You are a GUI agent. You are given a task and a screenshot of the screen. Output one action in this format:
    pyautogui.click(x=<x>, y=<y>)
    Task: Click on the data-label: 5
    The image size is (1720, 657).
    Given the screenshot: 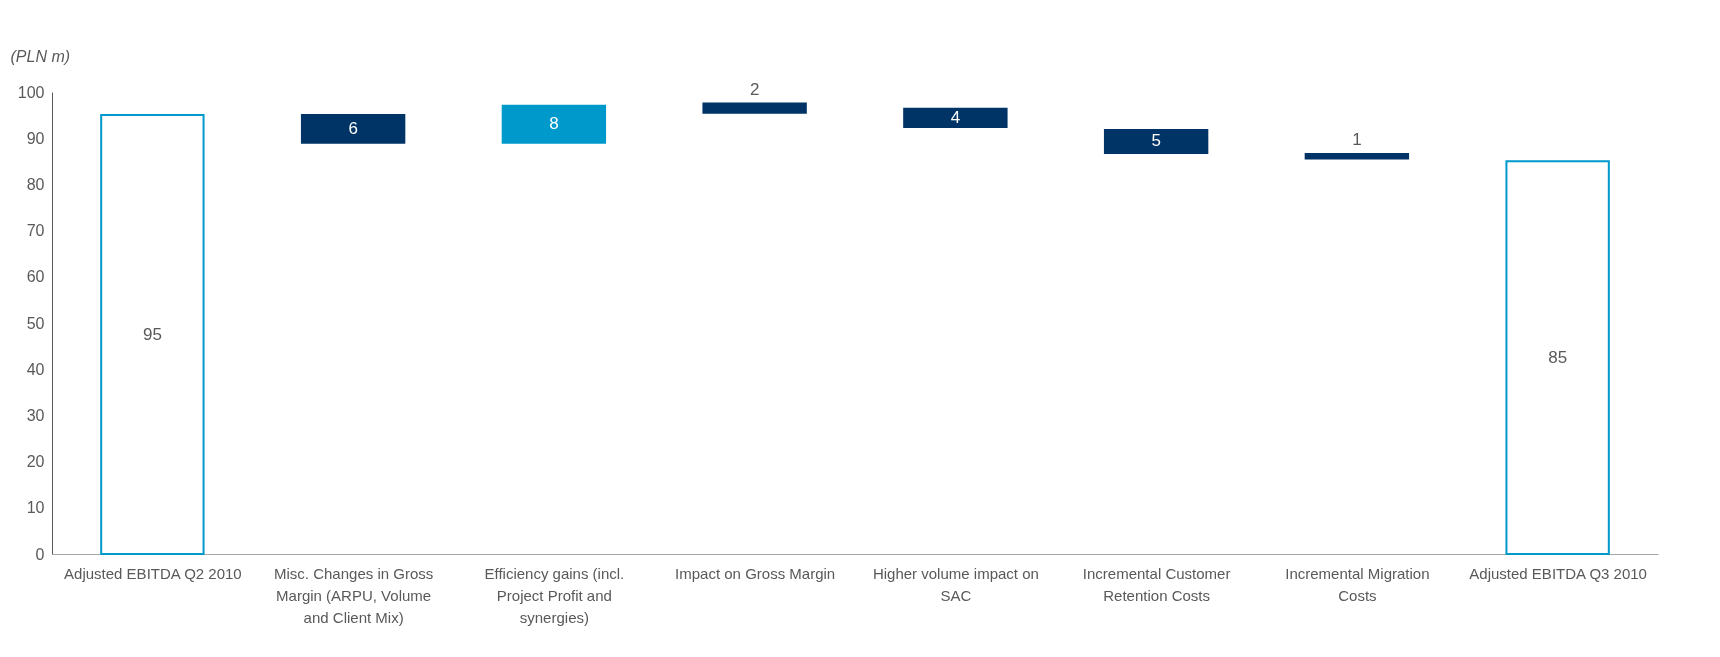 What is the action you would take?
    pyautogui.click(x=1156, y=141)
    